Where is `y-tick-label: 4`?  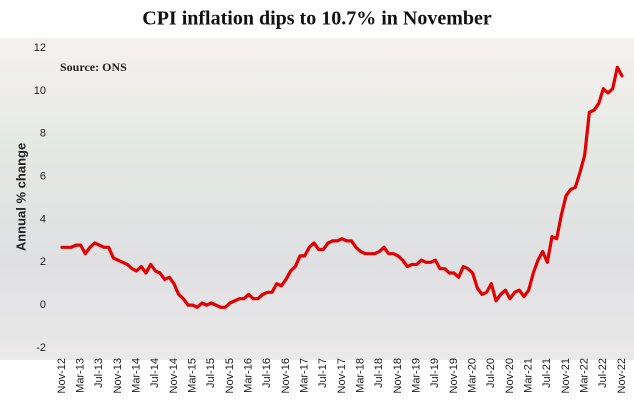
y-tick-label: 4 is located at coordinates (43, 219).